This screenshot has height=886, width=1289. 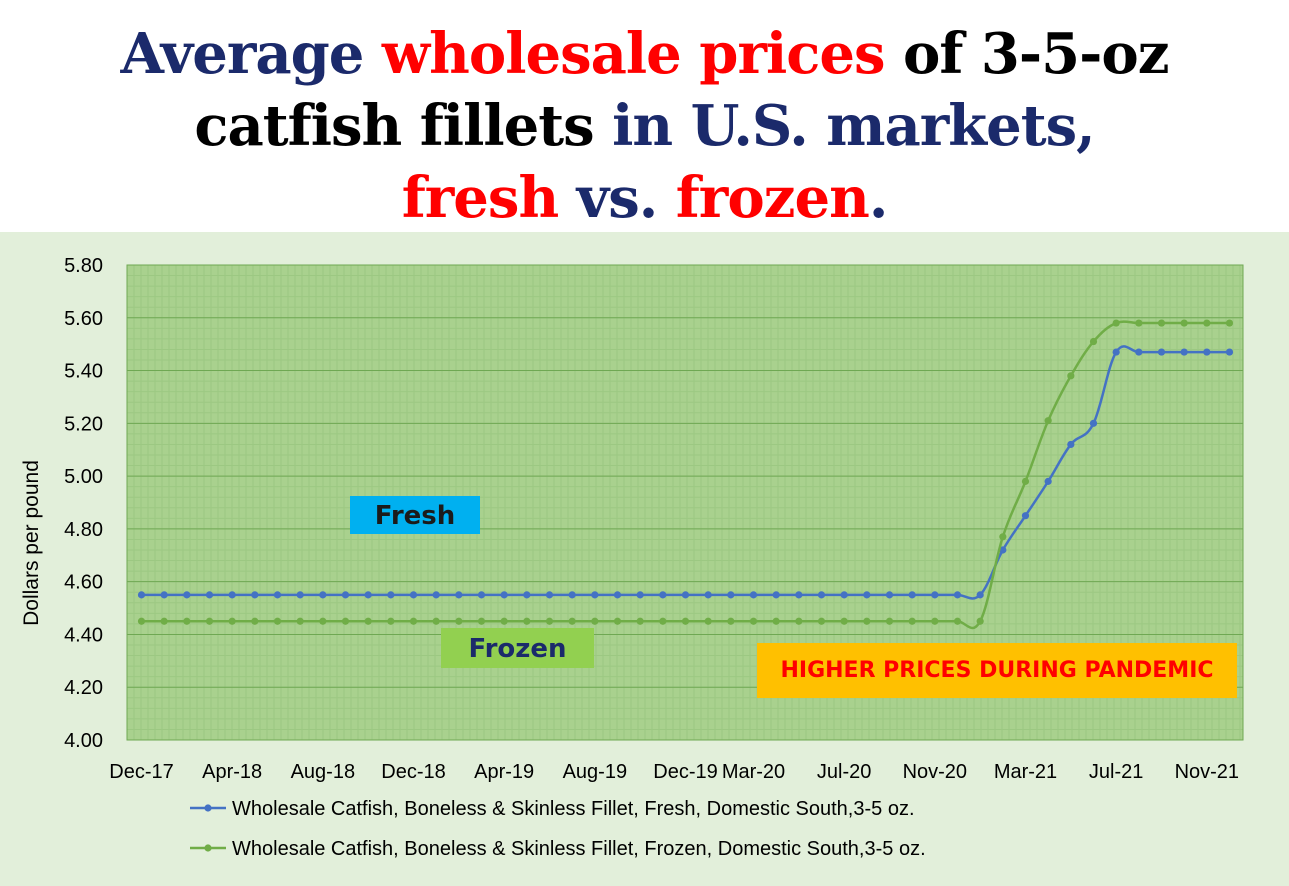 What do you see at coordinates (595, 772) in the screenshot?
I see `x-tick-label: Aug-19` at bounding box center [595, 772].